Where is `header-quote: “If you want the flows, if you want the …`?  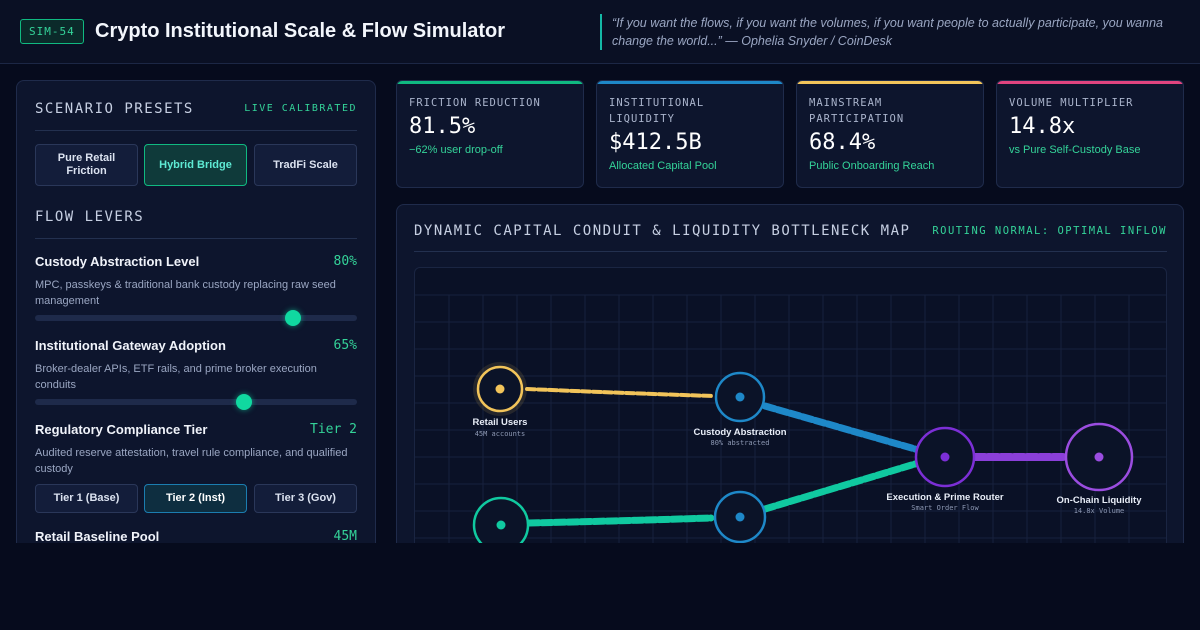 header-quote: “If you want the flows, if you want the … is located at coordinates (890, 32).